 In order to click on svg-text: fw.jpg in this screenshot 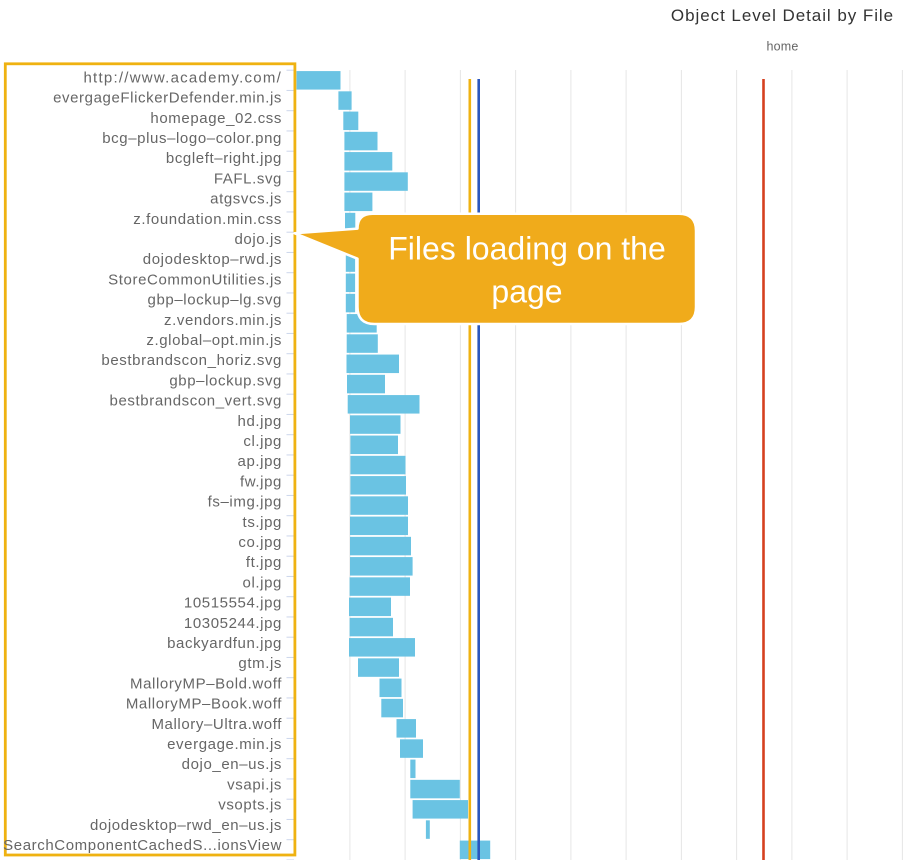, I will do `click(261, 481)`.